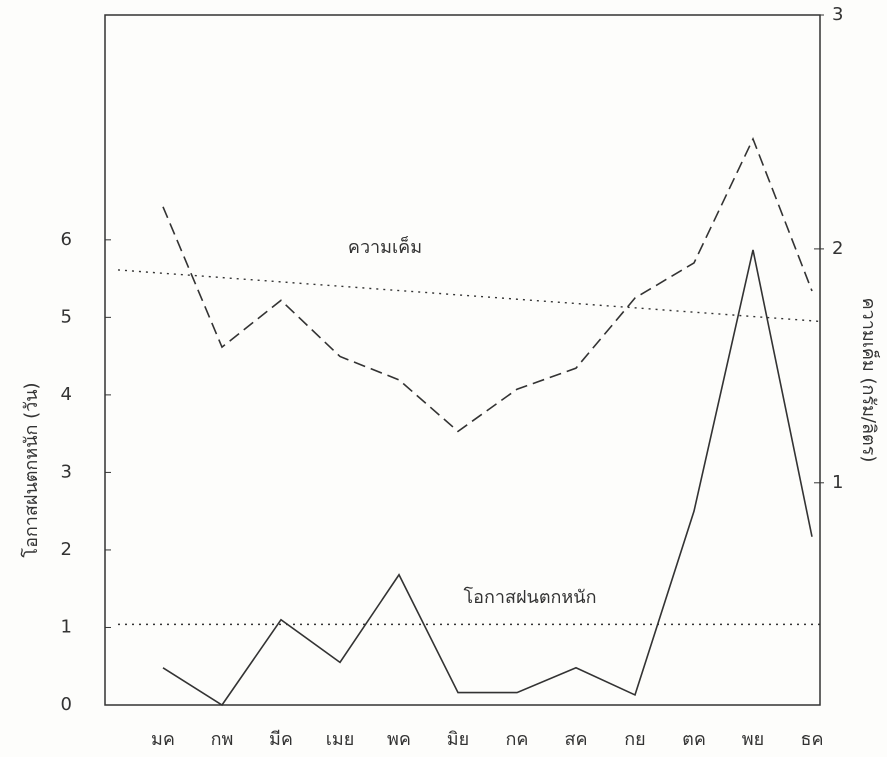 The width and height of the screenshot is (887, 757). What do you see at coordinates (222, 739) in the screenshot?
I see `x-tick-label: กพ` at bounding box center [222, 739].